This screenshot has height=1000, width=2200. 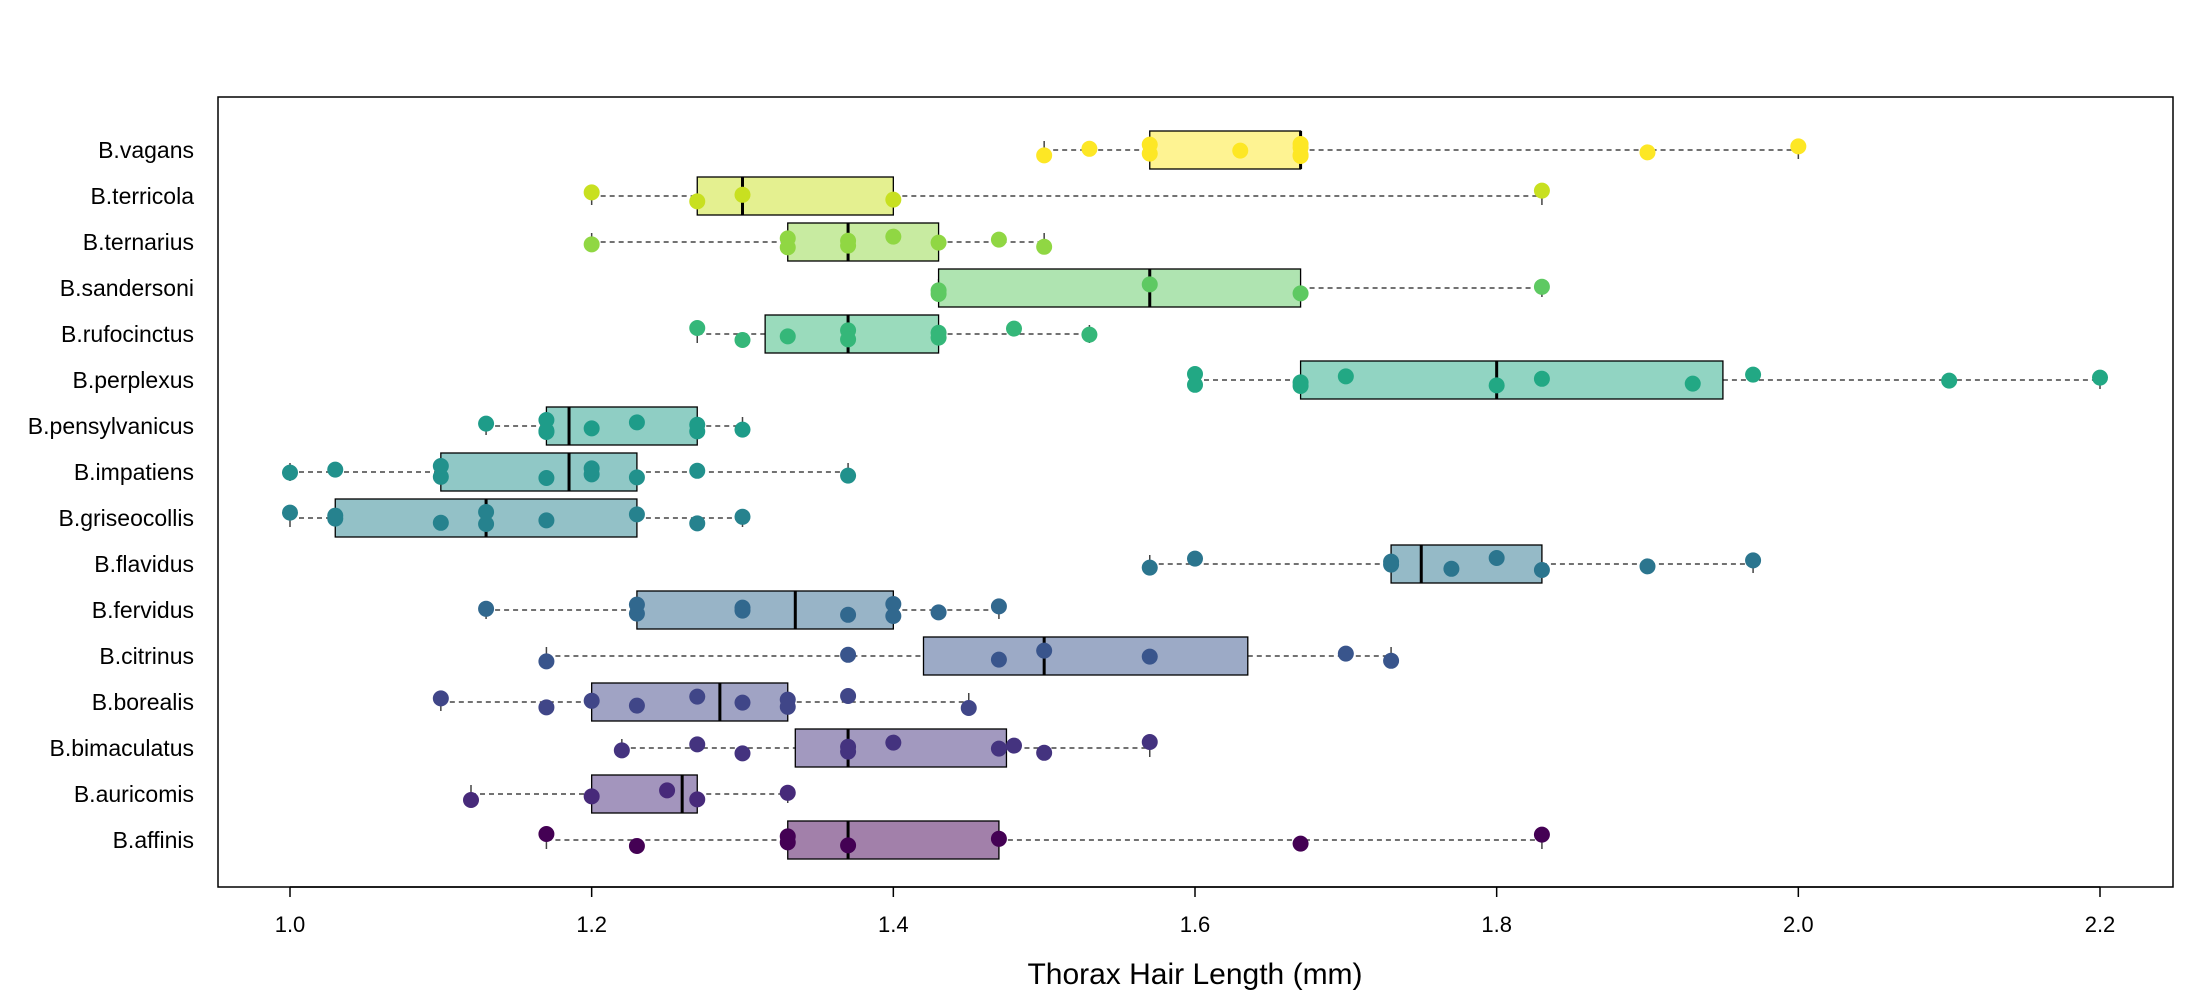 I want to click on box-b-auricomis, so click(x=629, y=794).